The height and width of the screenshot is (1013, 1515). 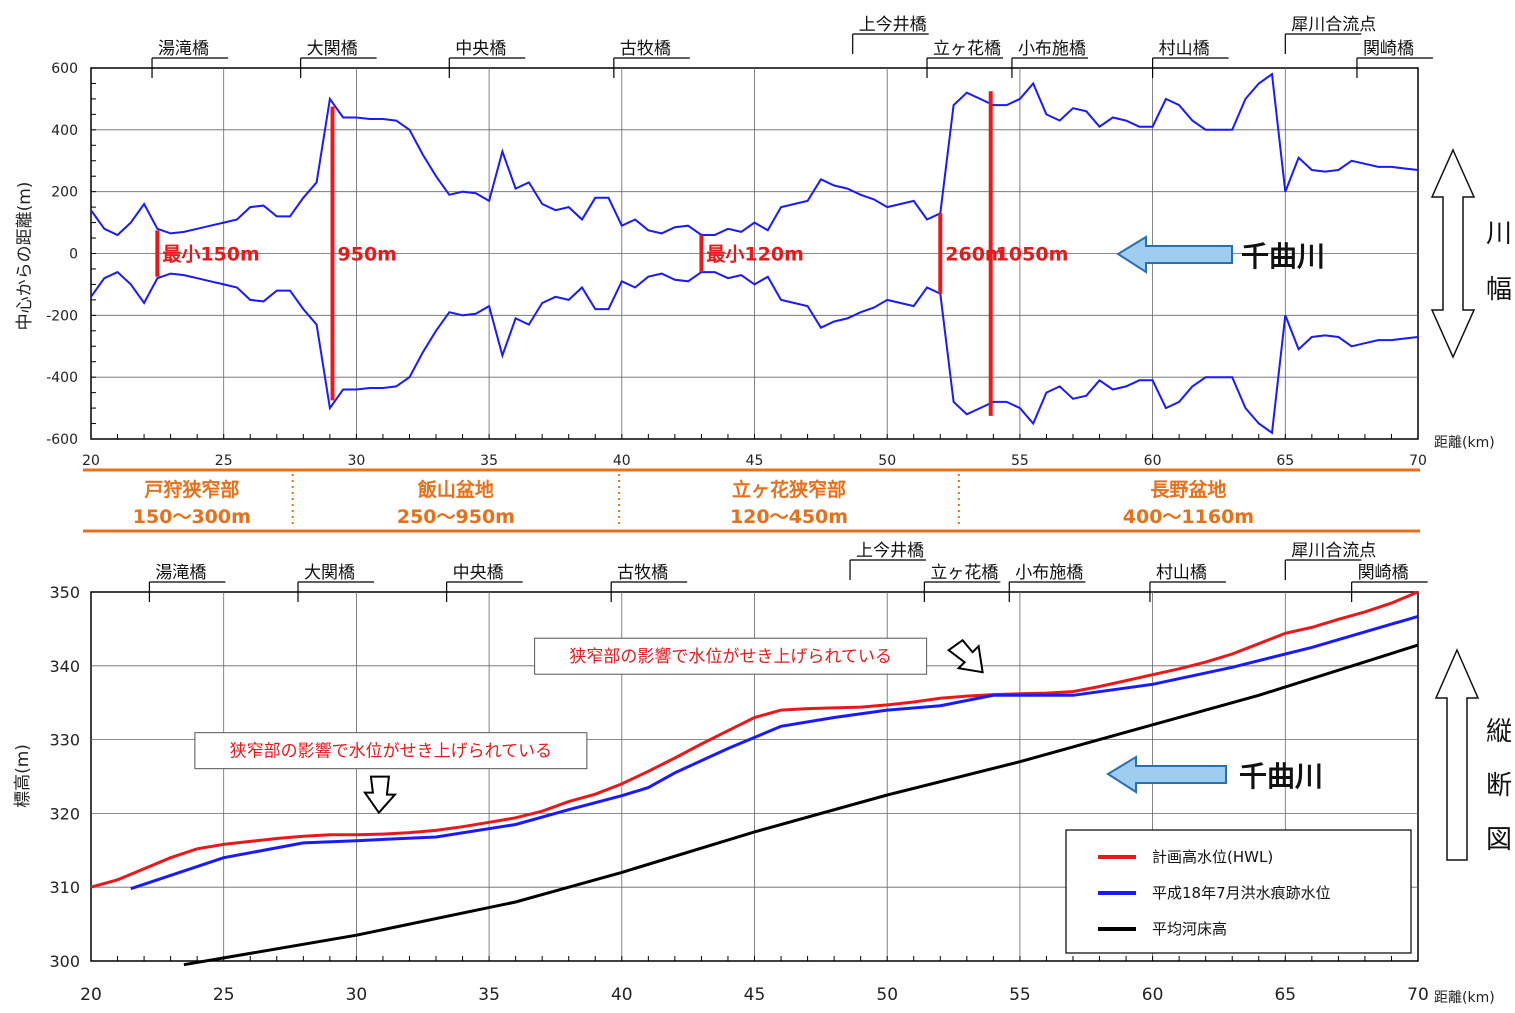 I want to click on top-river-label: 千曲川, so click(x=1283, y=256).